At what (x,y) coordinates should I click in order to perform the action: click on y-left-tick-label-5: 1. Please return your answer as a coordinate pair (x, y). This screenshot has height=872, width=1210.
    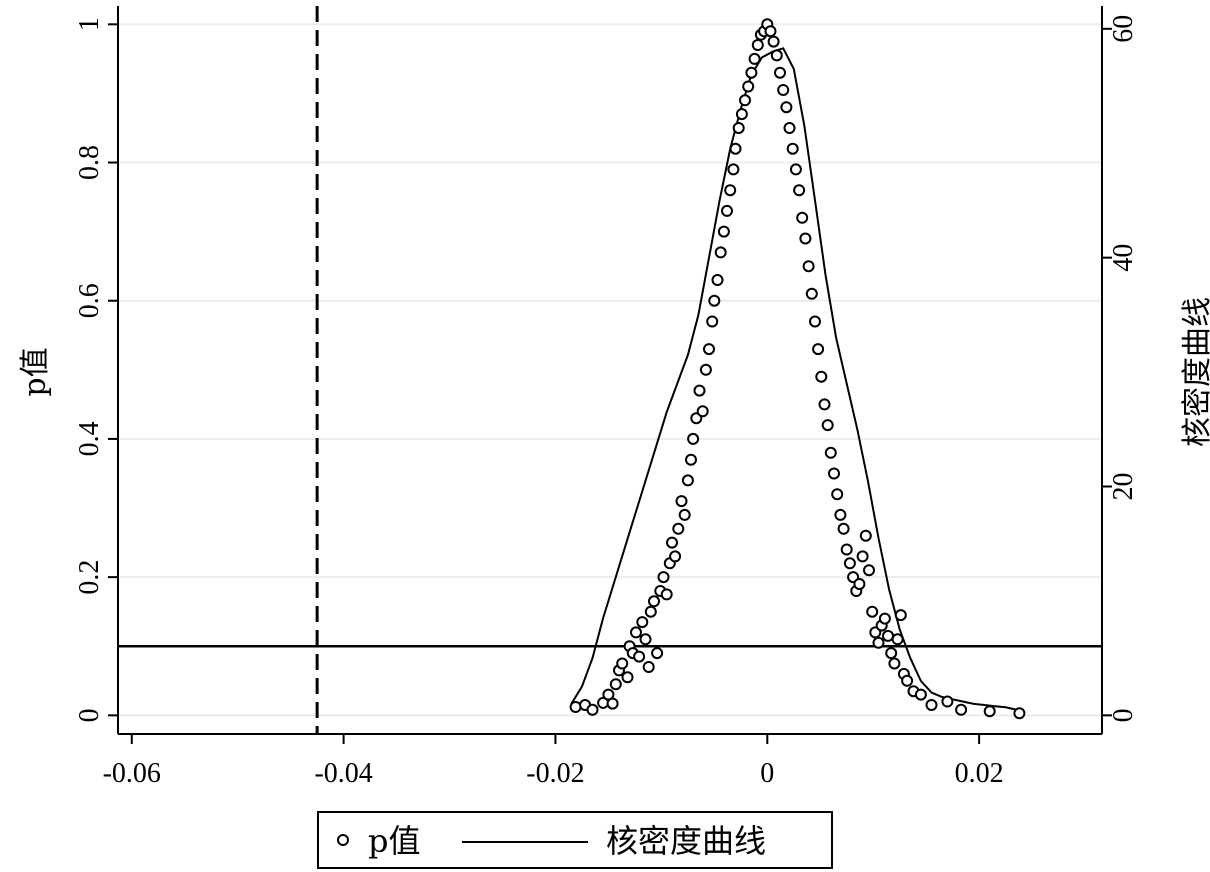
    Looking at the image, I should click on (89, 24).